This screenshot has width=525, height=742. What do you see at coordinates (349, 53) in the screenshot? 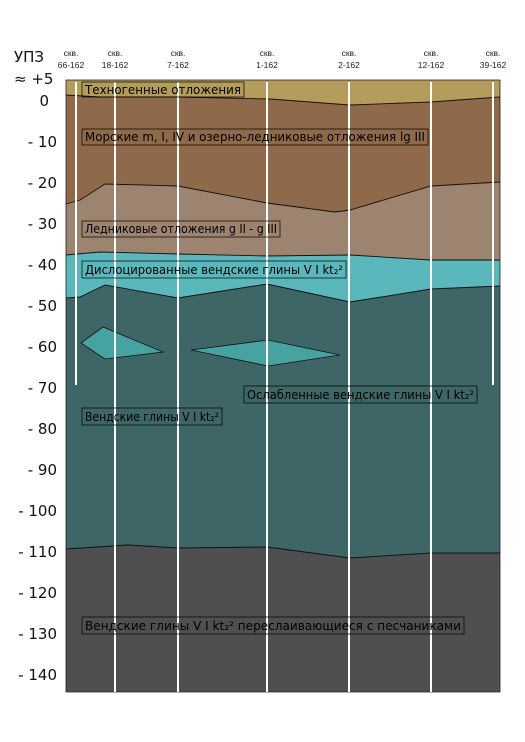
I see `well-2-162-prefix: скв.` at bounding box center [349, 53].